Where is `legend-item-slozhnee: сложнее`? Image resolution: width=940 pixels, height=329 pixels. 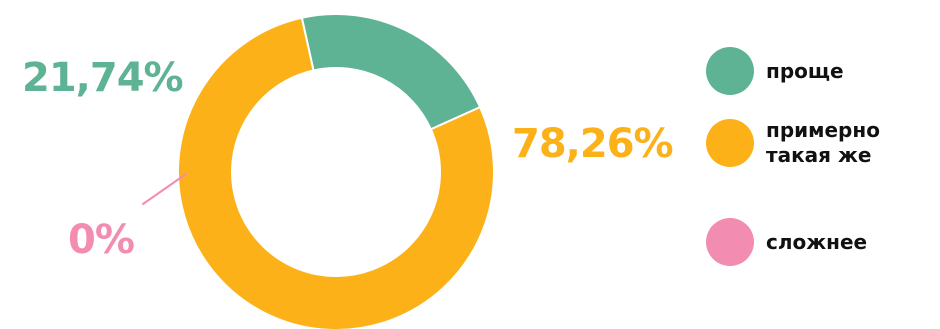 legend-item-slozhnee: сложнее is located at coordinates (786, 242).